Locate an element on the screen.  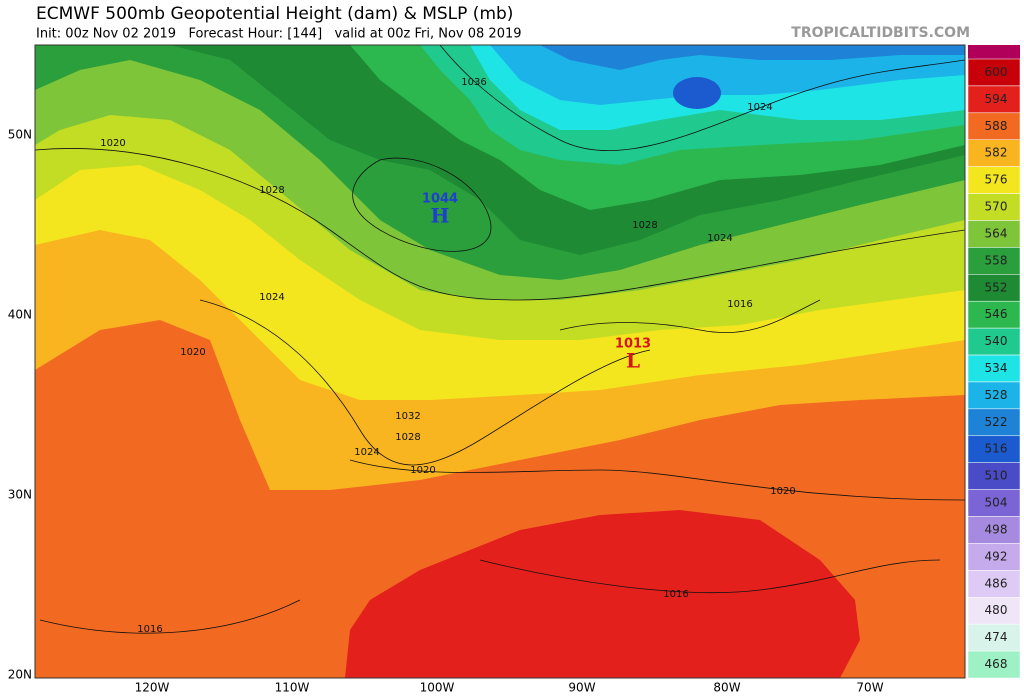
colorbar-label: 516 is located at coordinates (996, 449).